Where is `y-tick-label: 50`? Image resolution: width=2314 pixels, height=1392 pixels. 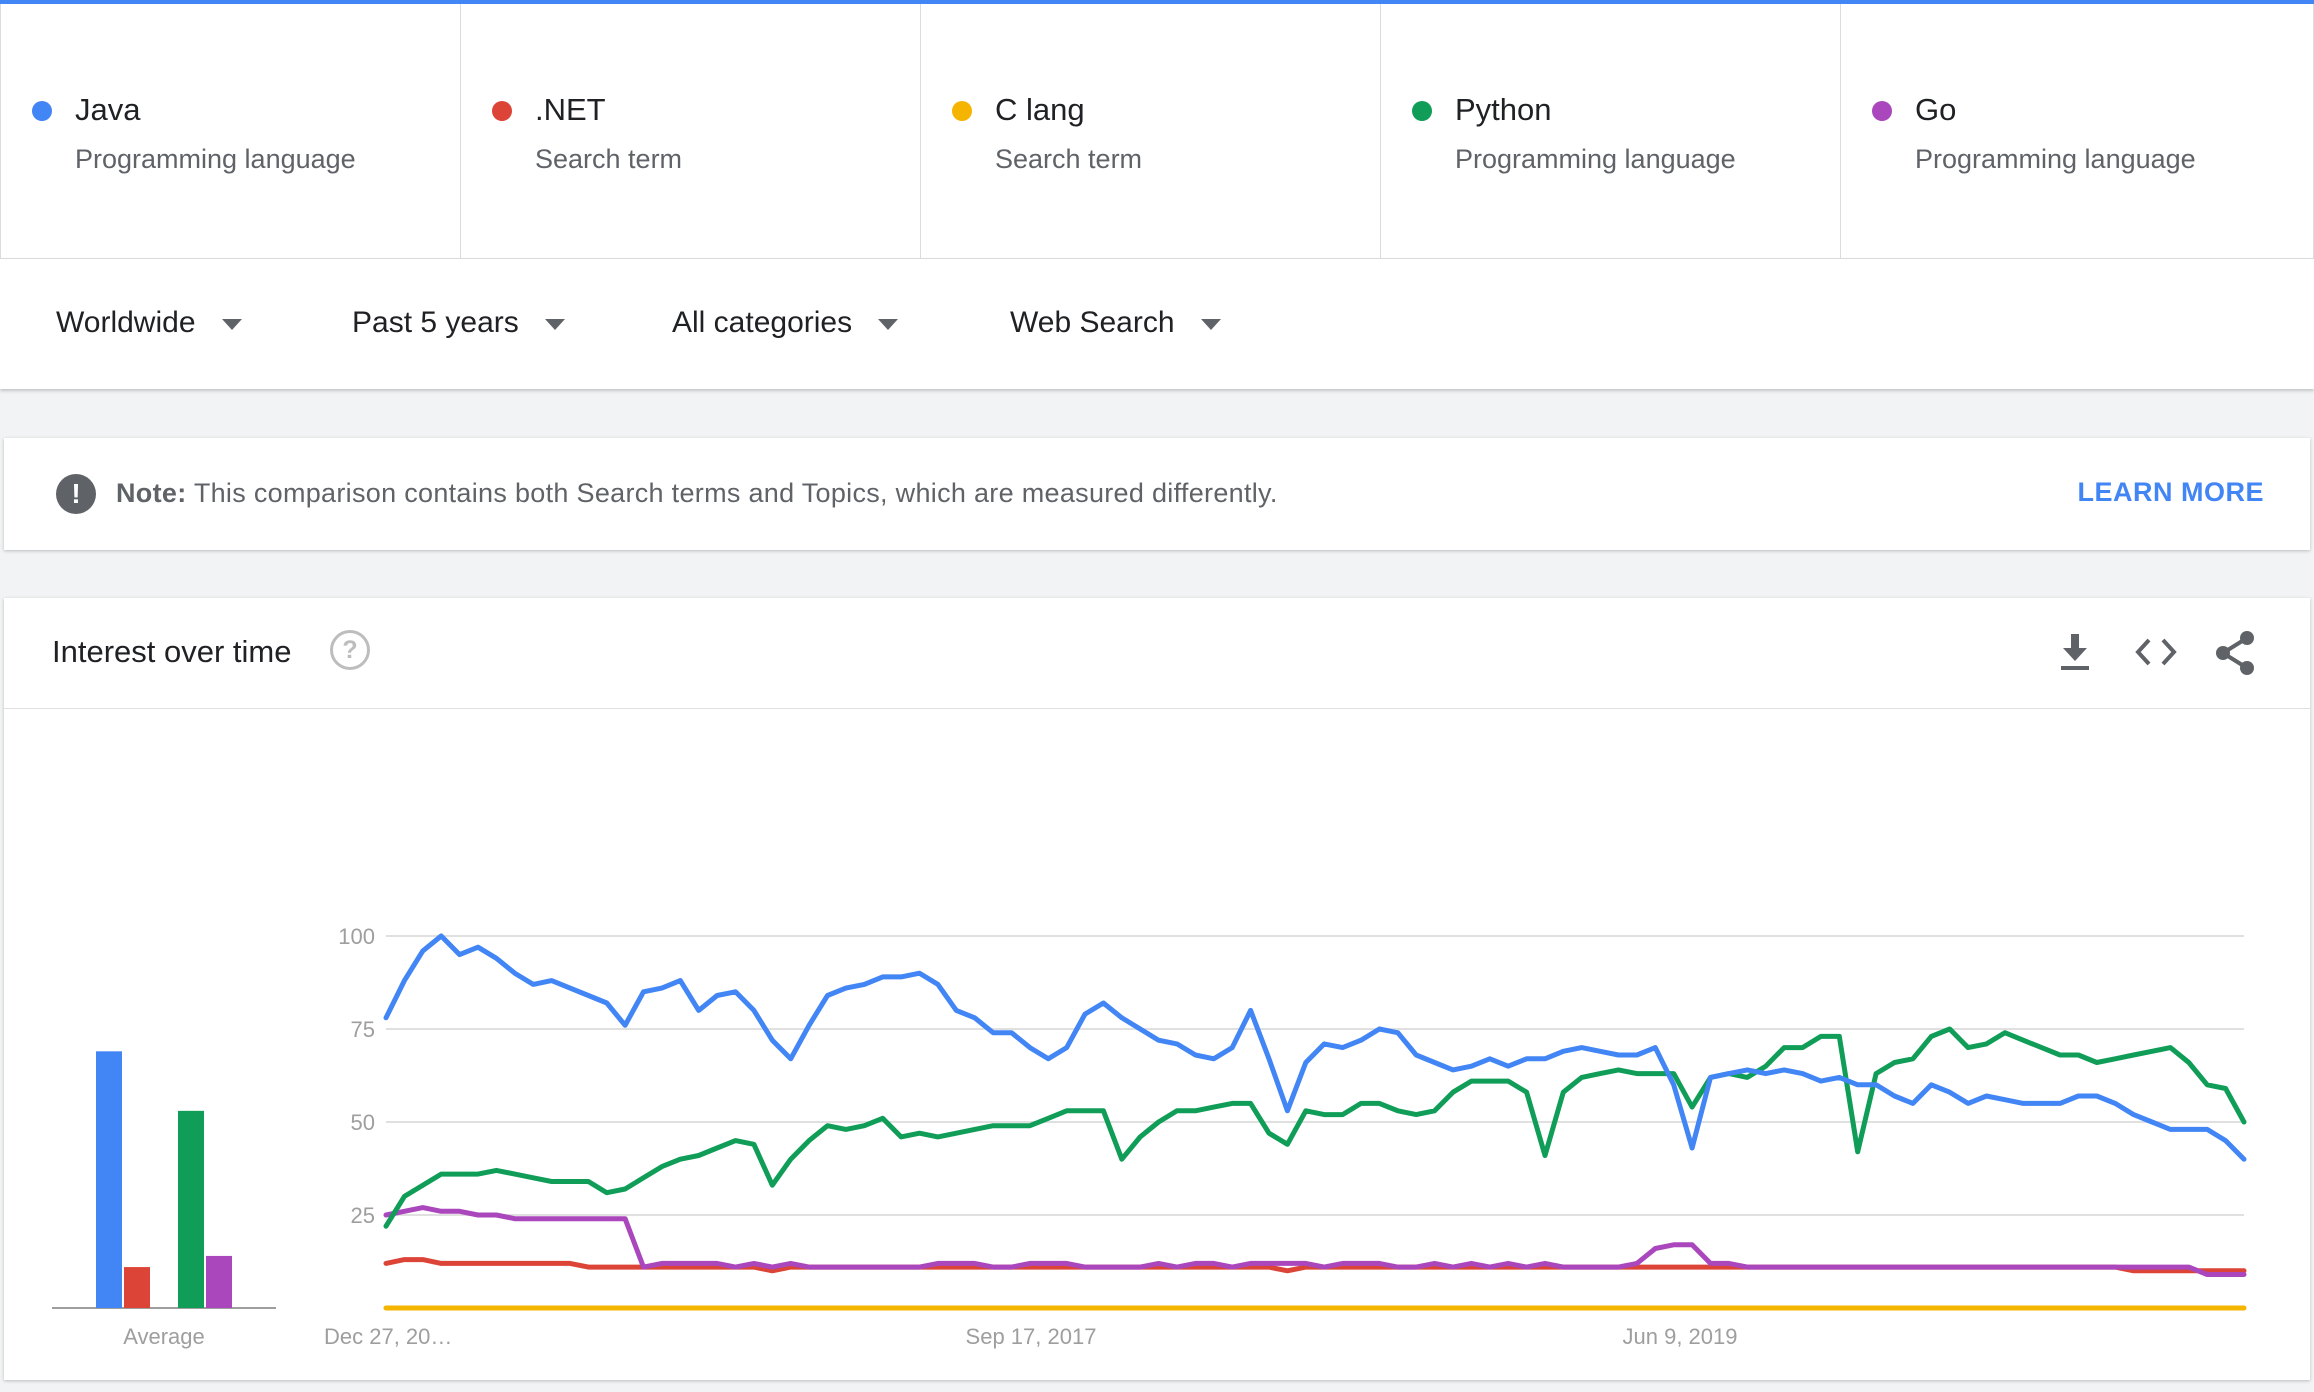 y-tick-label: 50 is located at coordinates (363, 1122).